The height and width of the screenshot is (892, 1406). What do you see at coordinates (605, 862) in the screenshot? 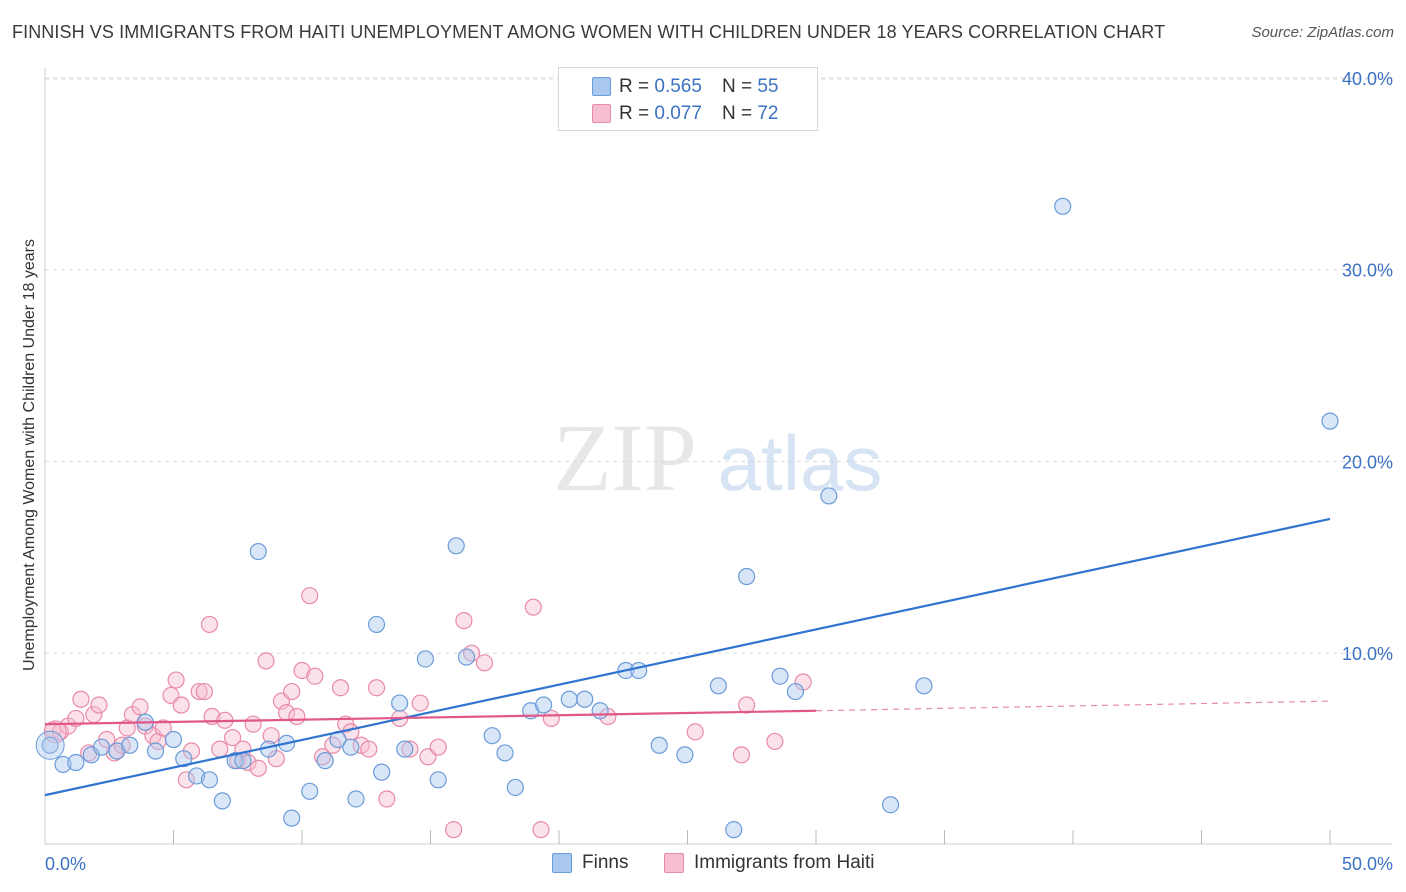
I see `bottom-label-finns: Finns` at bounding box center [605, 862].